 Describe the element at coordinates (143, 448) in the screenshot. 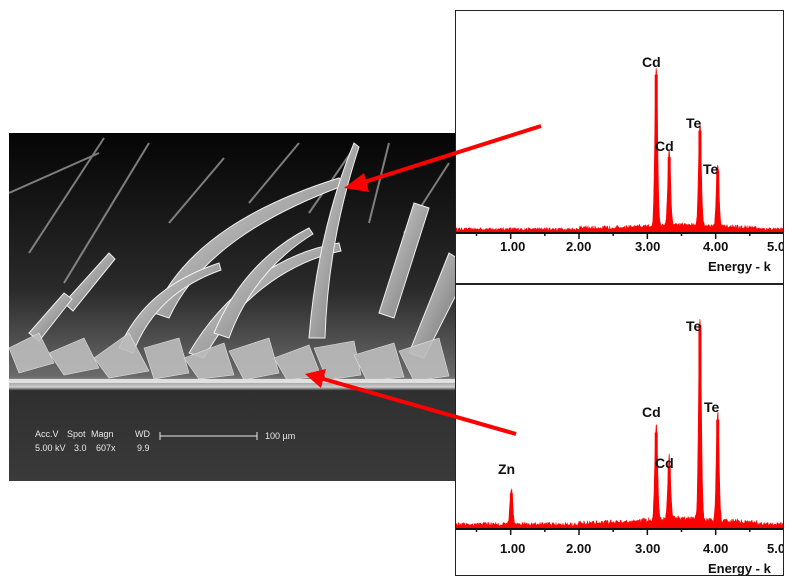

I see `sem-value-wd: 9.9` at that location.